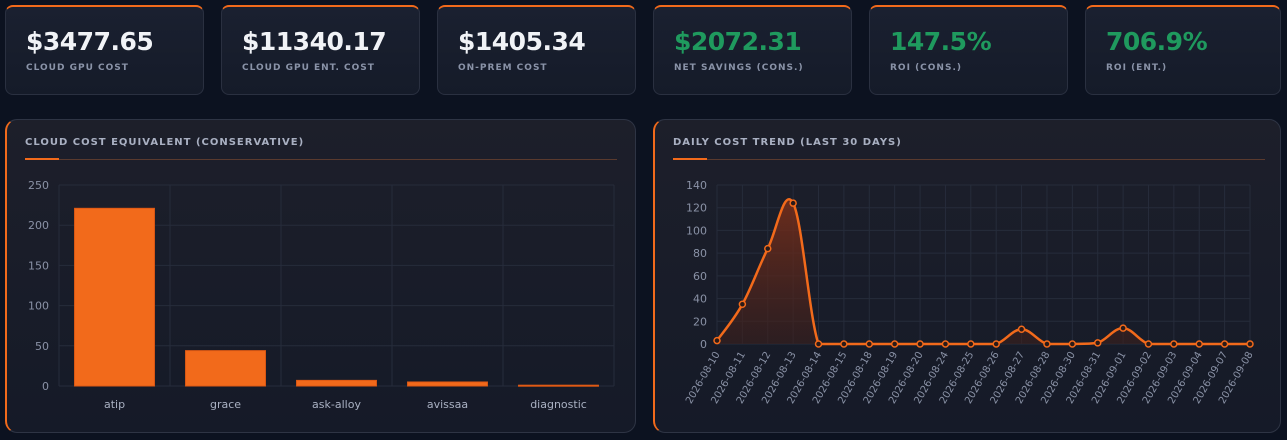 This screenshot has width=1287, height=440. What do you see at coordinates (42, 346) in the screenshot?
I see `y-tick-label: 50` at bounding box center [42, 346].